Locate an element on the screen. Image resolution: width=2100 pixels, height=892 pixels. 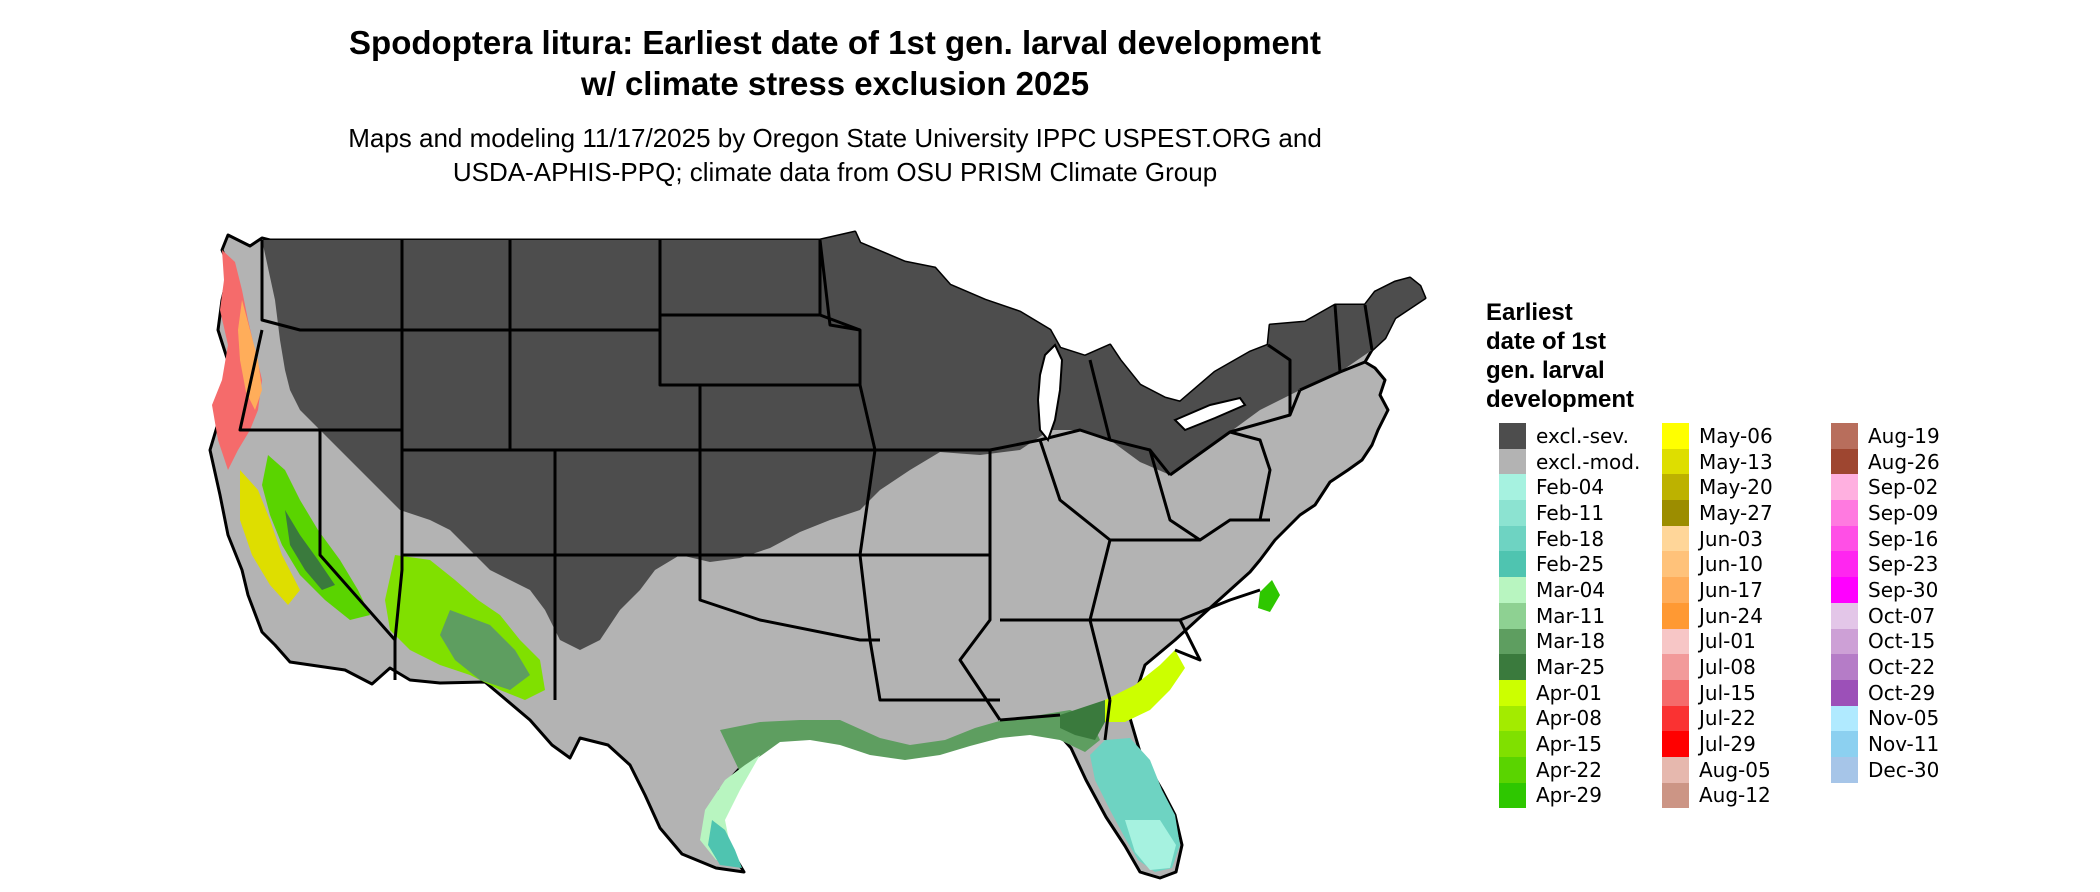
legend-label: Feb-25 is located at coordinates (1570, 564).